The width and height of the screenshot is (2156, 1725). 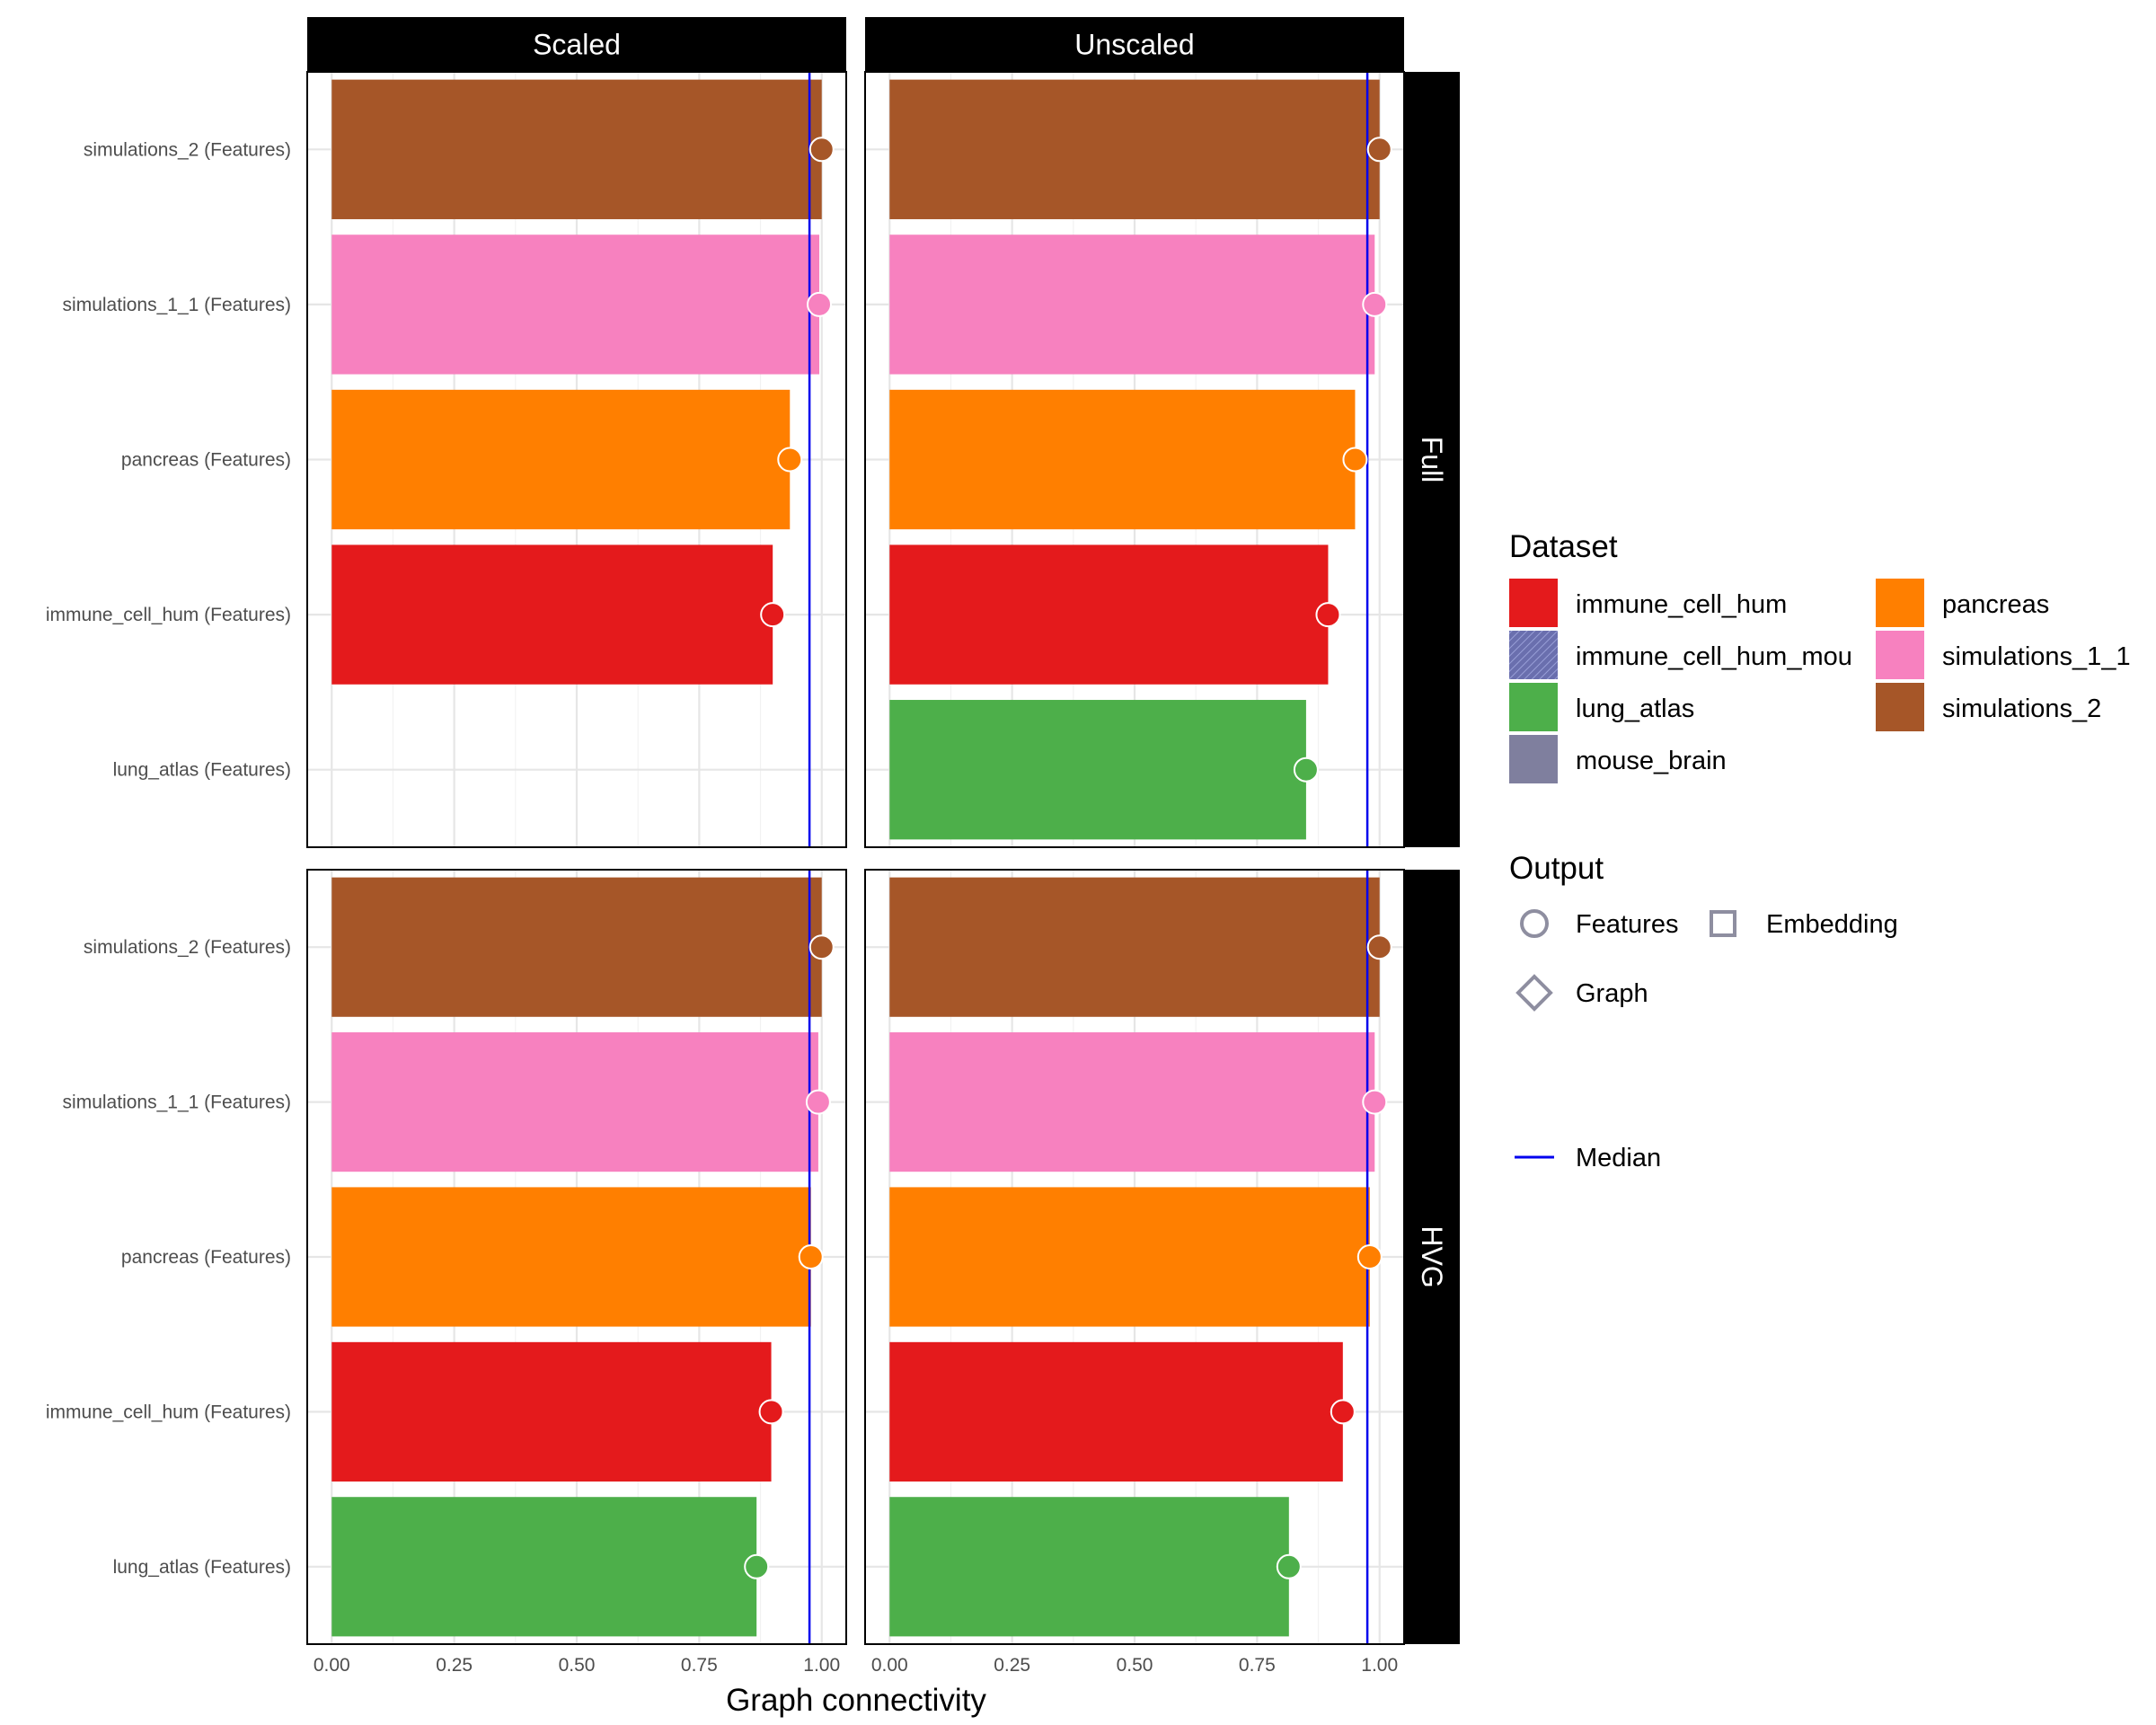 I want to click on legend-label-dataset: mouse_brain, so click(x=1651, y=761).